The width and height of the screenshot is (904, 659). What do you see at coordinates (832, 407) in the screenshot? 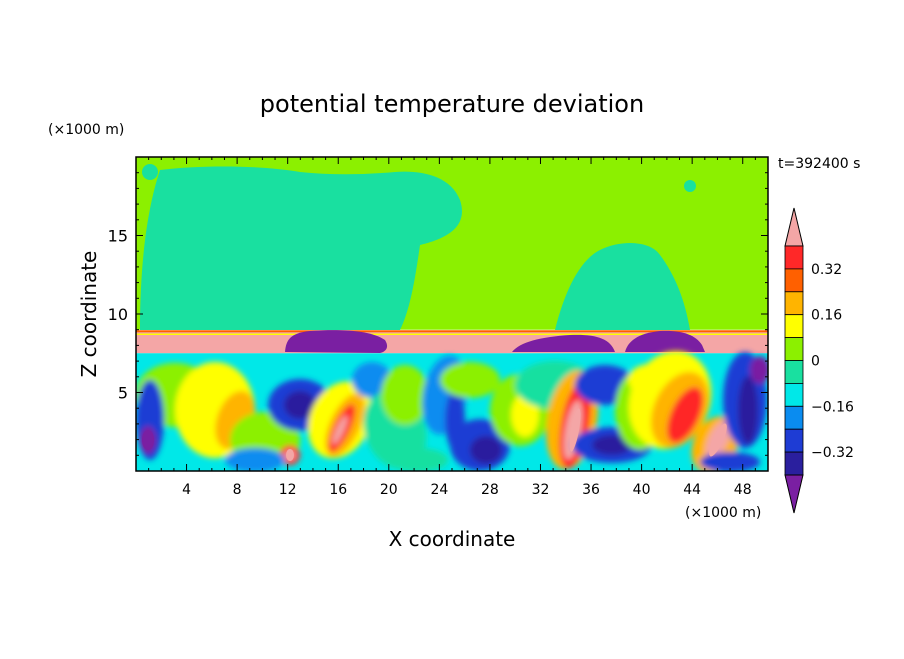
I see `colorbar-label: −0.16` at bounding box center [832, 407].